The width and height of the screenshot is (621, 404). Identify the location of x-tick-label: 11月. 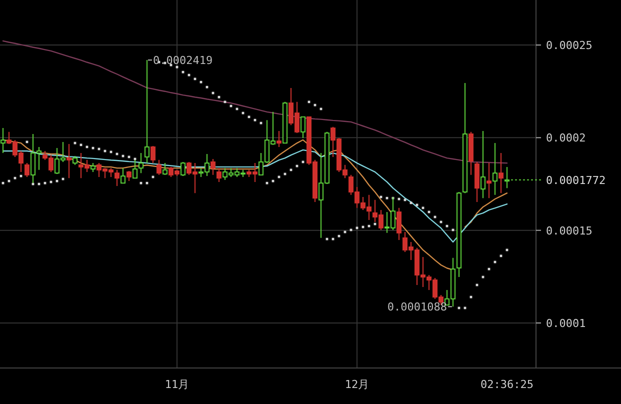
(177, 384).